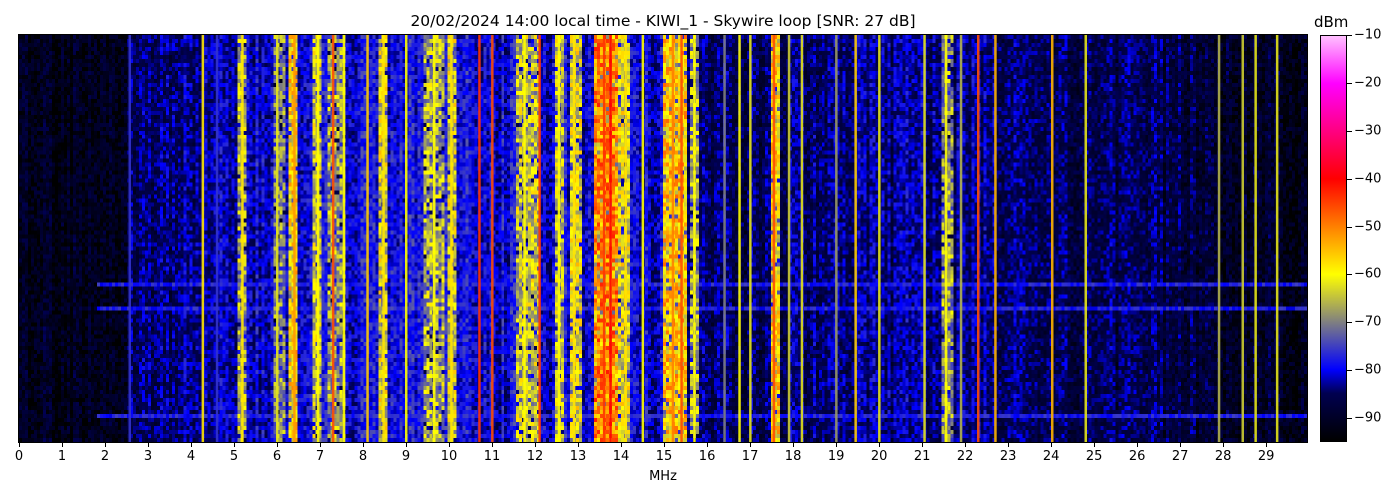 This screenshot has height=500, width=1400. Describe the element at coordinates (578, 456) in the screenshot. I see `x-tick-label: 13` at that location.